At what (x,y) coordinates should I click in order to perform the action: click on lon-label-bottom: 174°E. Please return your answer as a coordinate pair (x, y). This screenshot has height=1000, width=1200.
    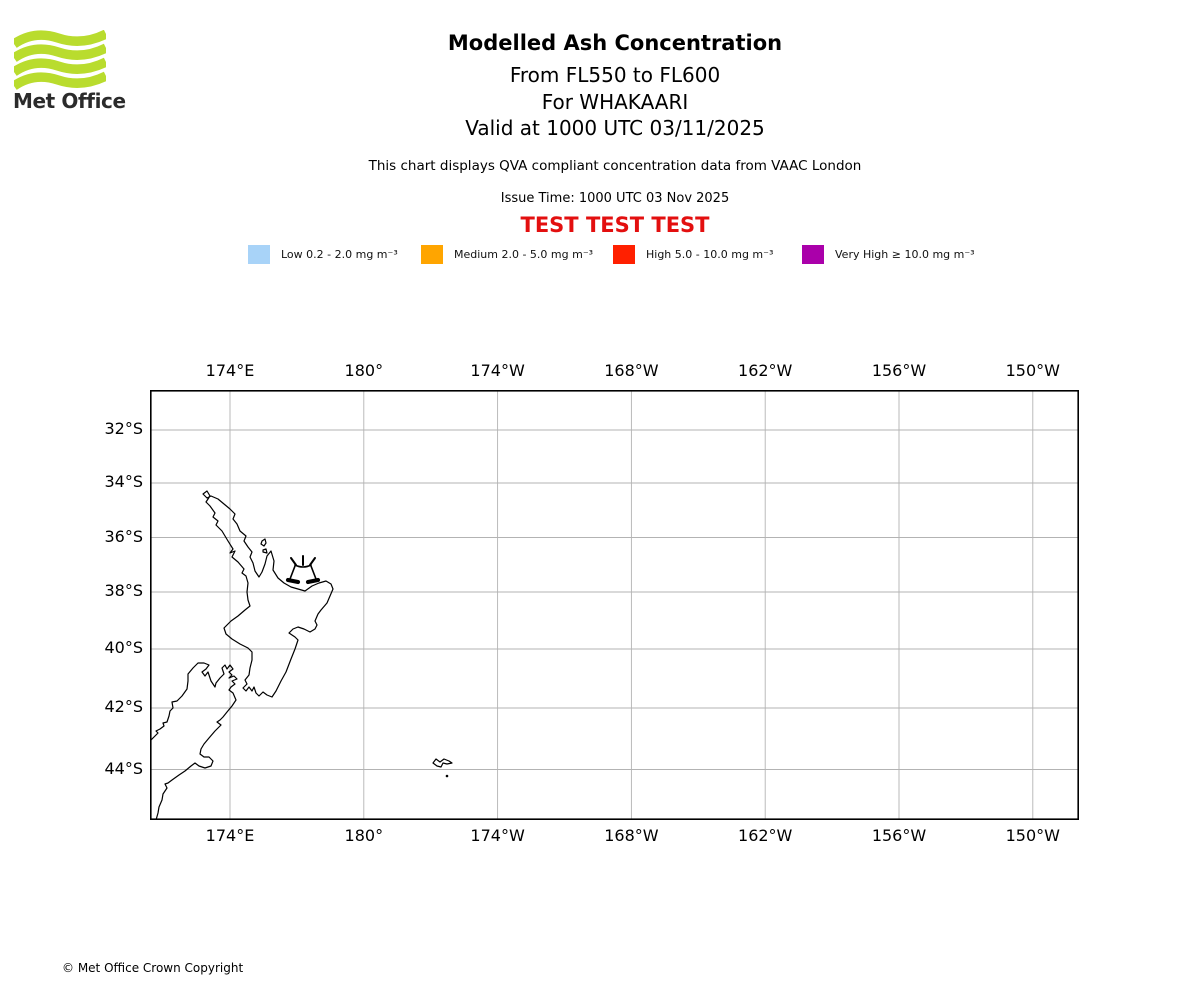
    Looking at the image, I should click on (230, 835).